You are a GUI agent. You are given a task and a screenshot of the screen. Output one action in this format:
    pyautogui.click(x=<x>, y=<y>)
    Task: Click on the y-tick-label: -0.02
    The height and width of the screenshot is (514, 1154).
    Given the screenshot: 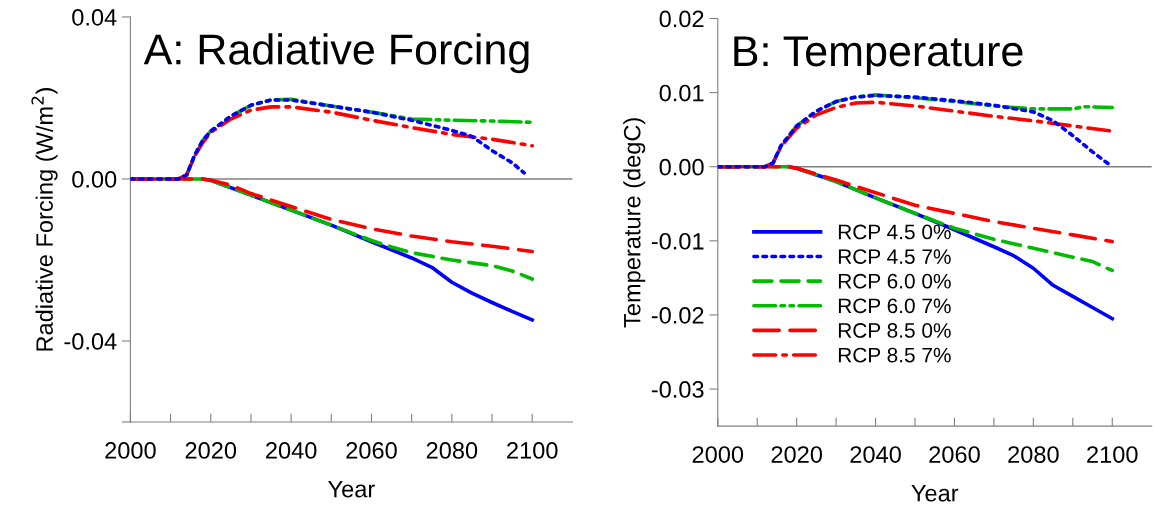 What is the action you would take?
    pyautogui.click(x=677, y=315)
    